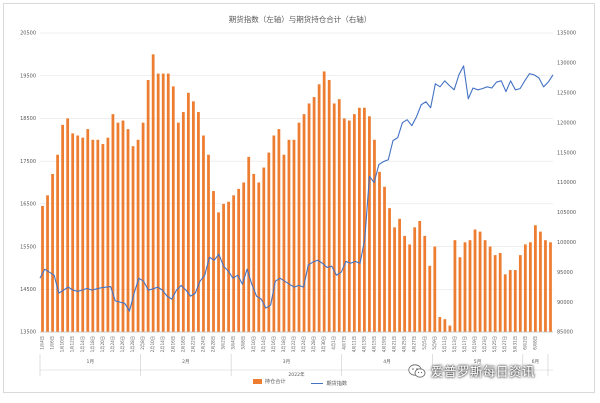 The width and height of the screenshot is (600, 403). I want to click on x-tick-label: 3月18日, so click(284, 344).